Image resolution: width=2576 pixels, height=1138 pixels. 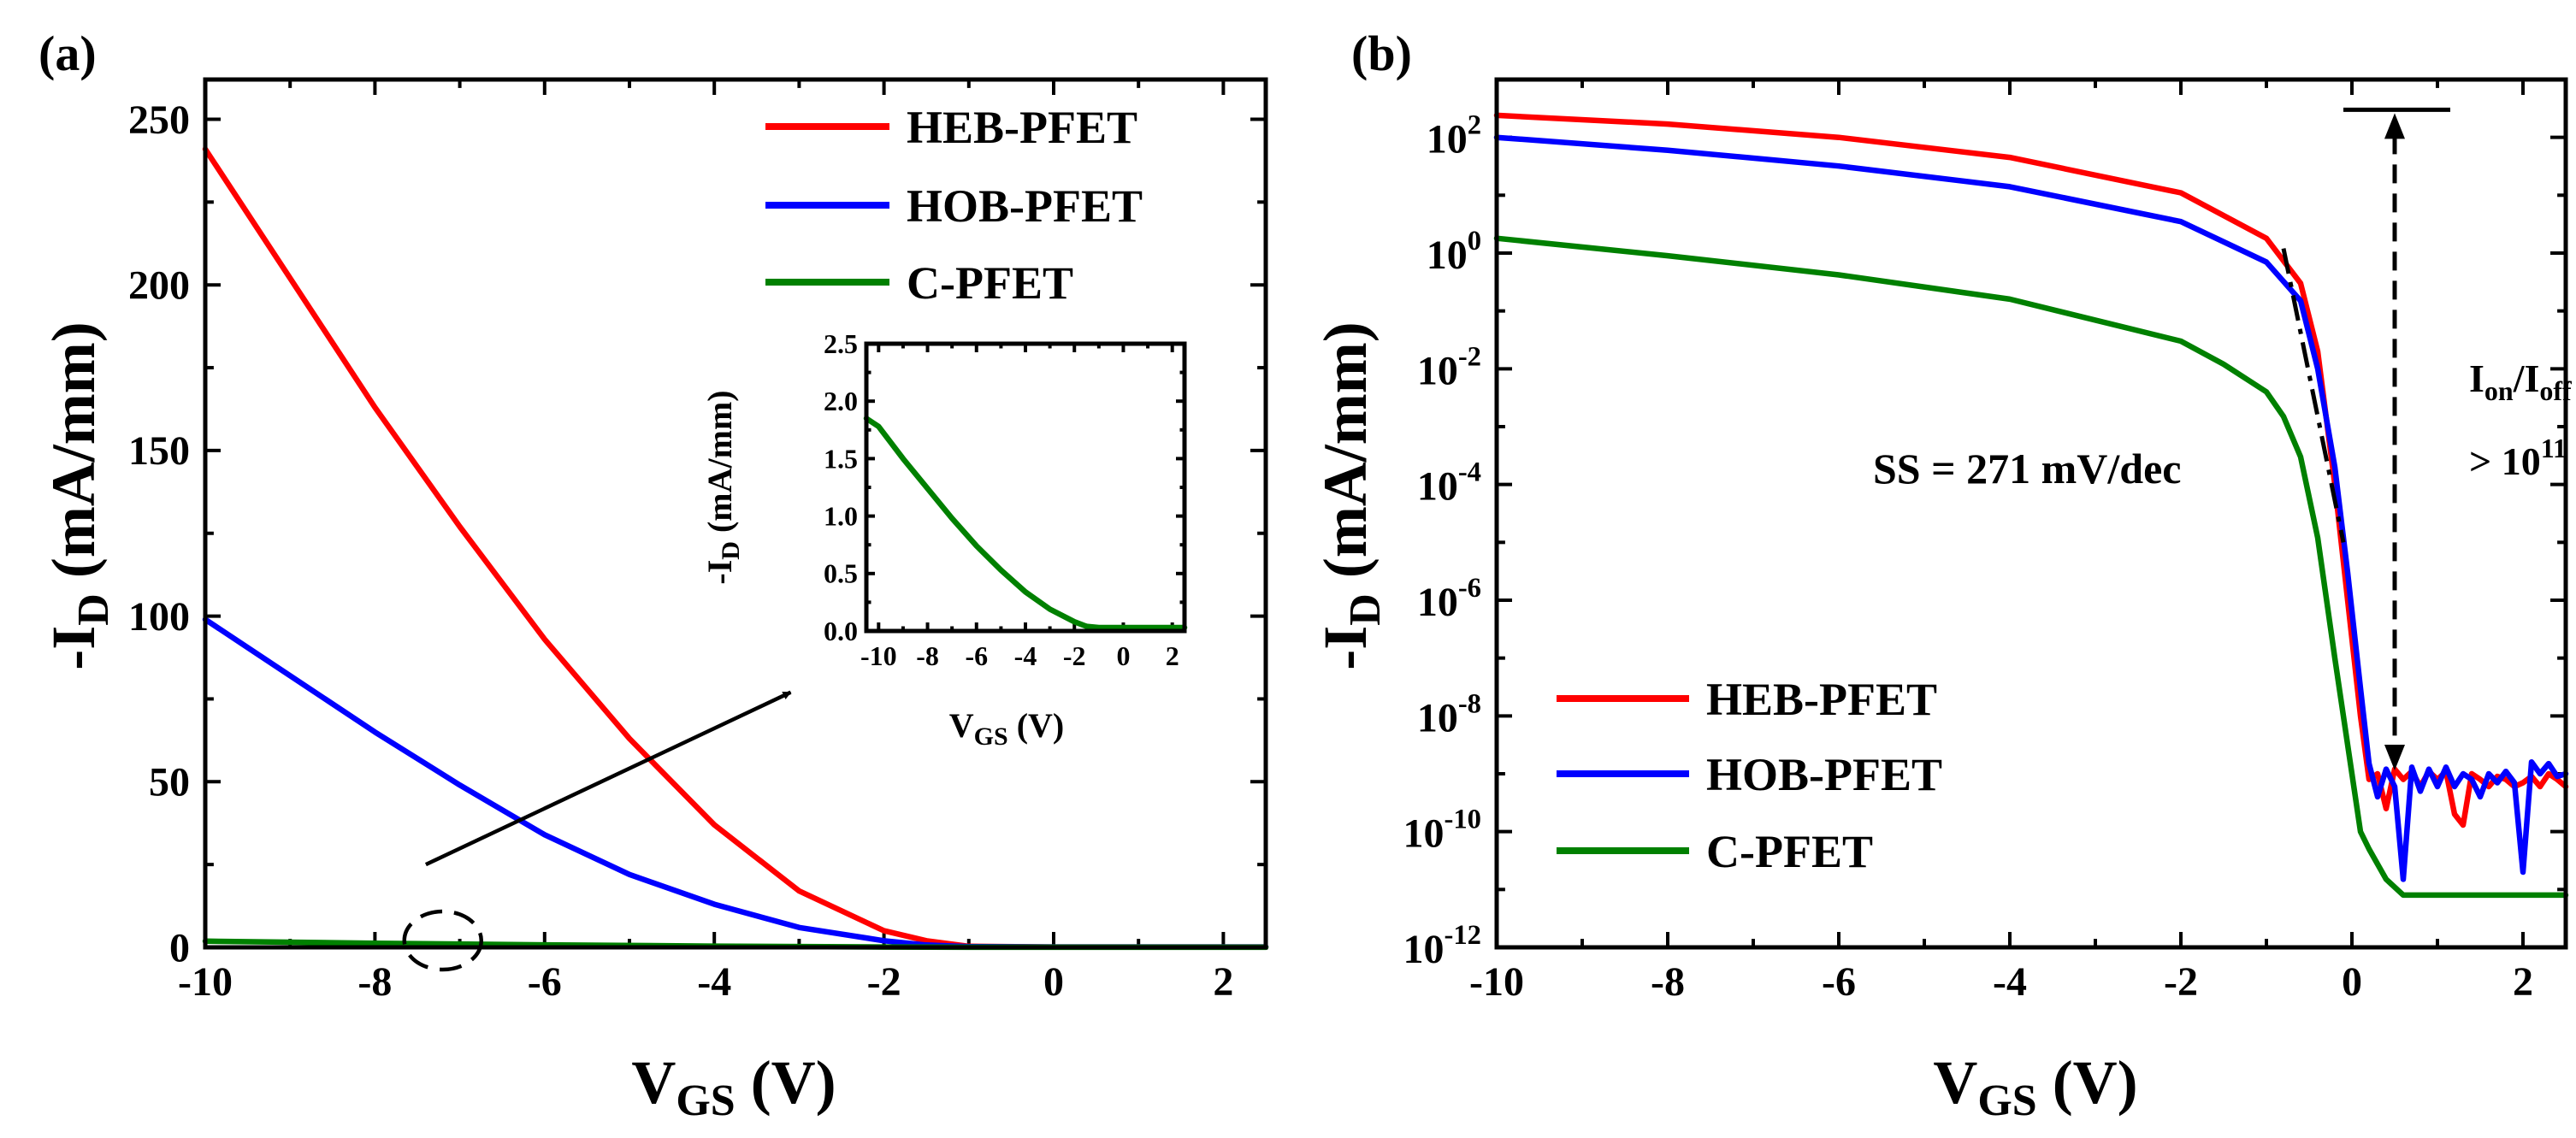 I want to click on panel-b-y-tick-label: 10², so click(x=1454, y=136).